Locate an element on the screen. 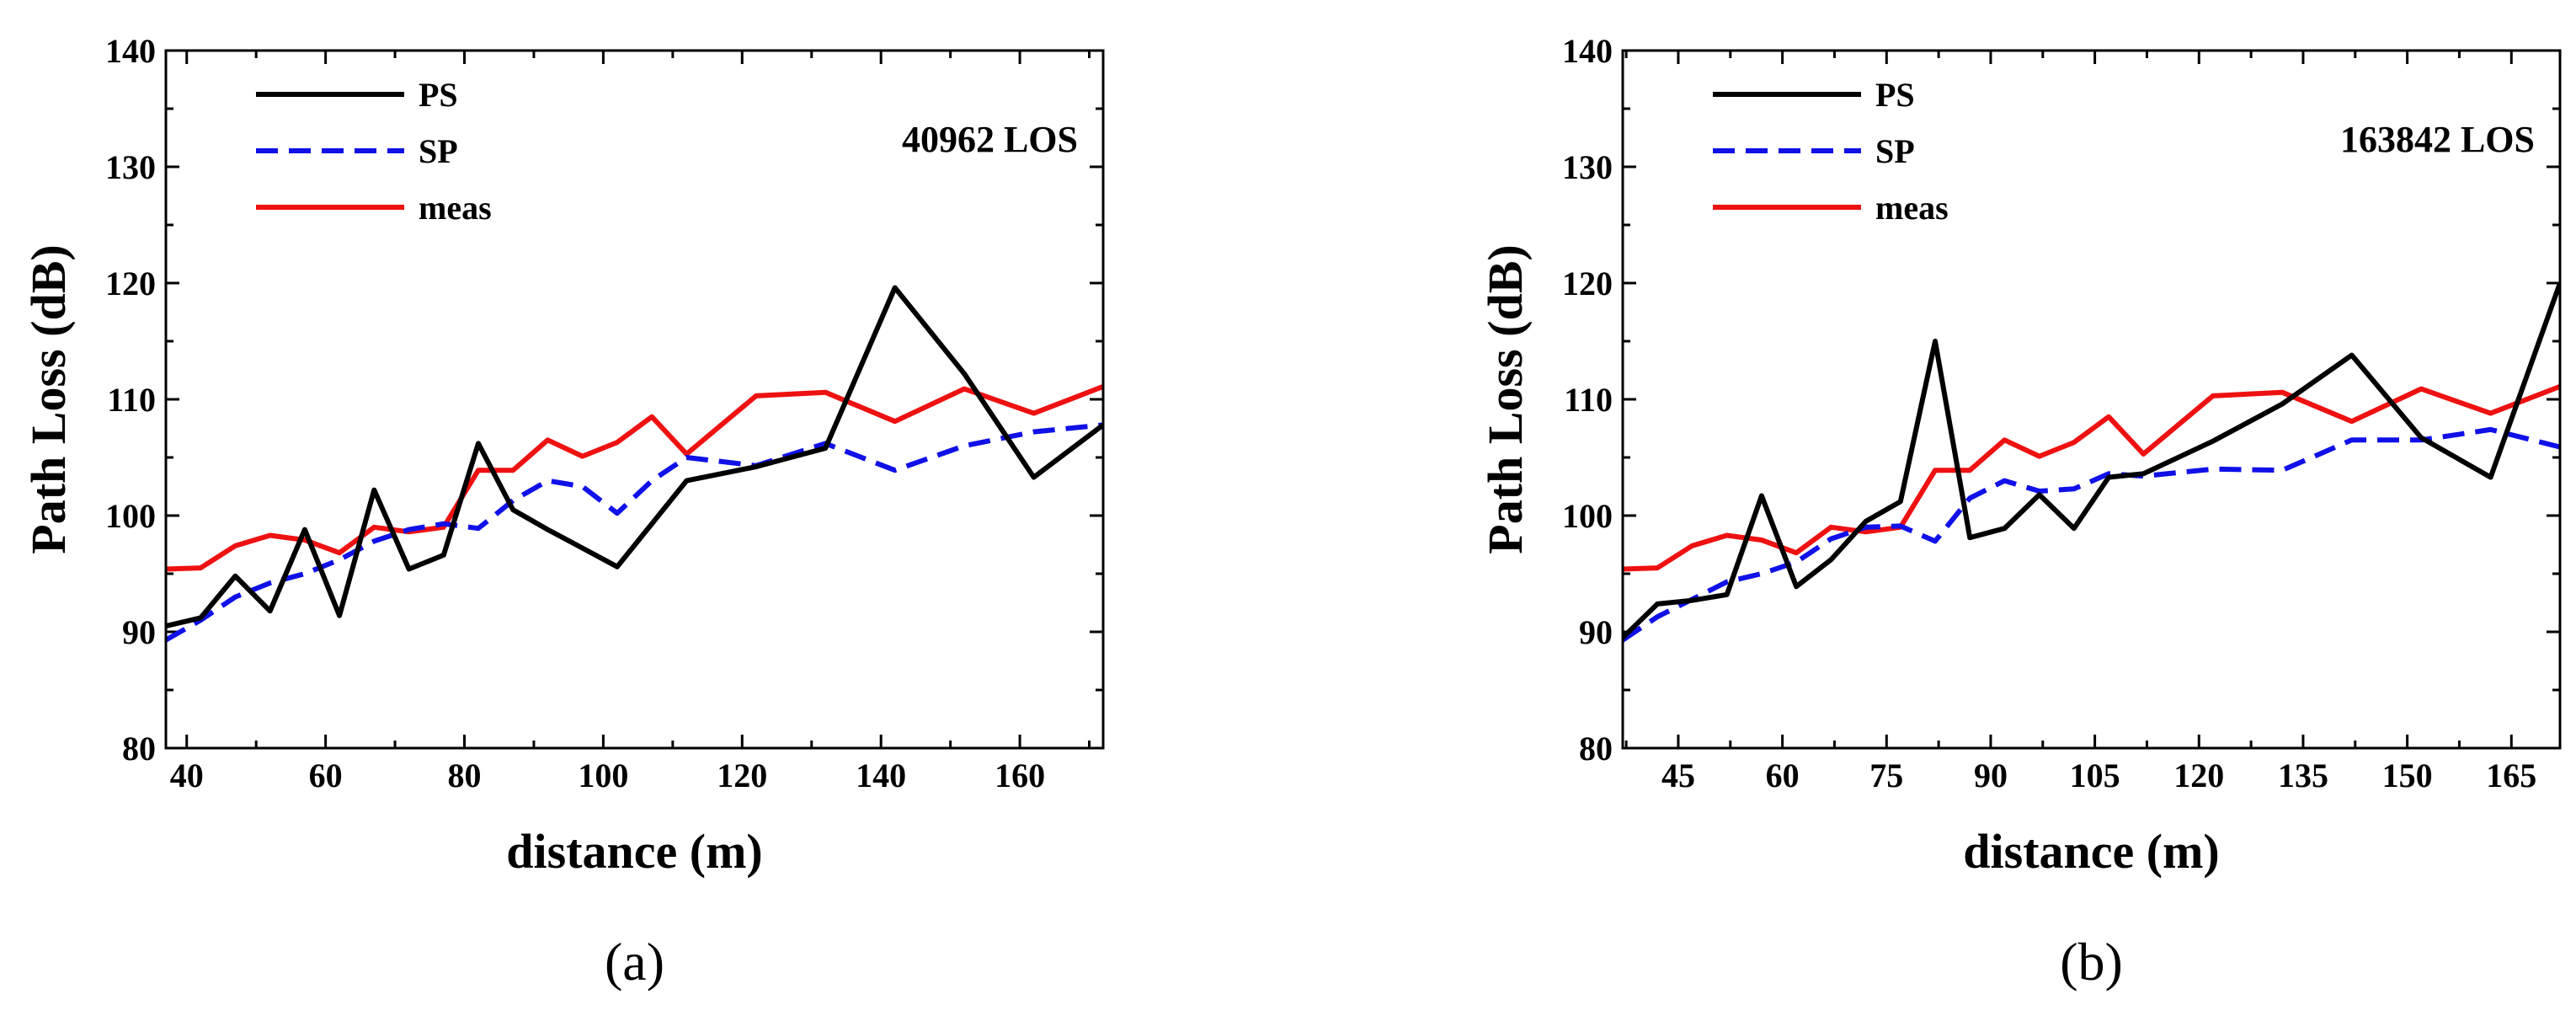 This screenshot has width=2576, height=1016. annotation-text: 163842 LOS is located at coordinates (2437, 139).